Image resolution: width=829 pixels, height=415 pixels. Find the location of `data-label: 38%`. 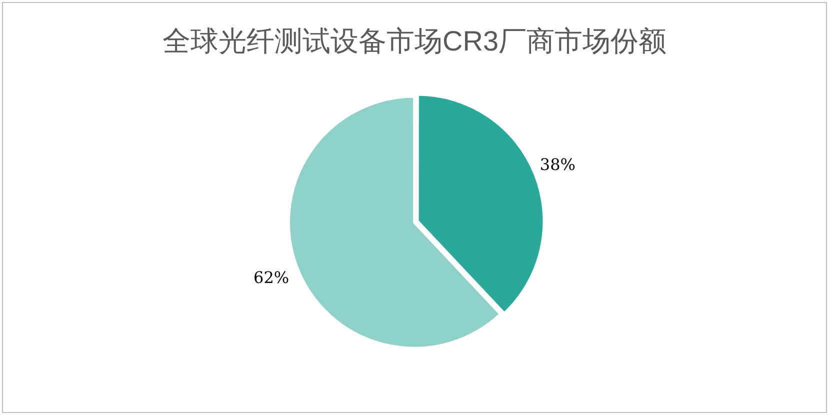

data-label: 38% is located at coordinates (558, 164).